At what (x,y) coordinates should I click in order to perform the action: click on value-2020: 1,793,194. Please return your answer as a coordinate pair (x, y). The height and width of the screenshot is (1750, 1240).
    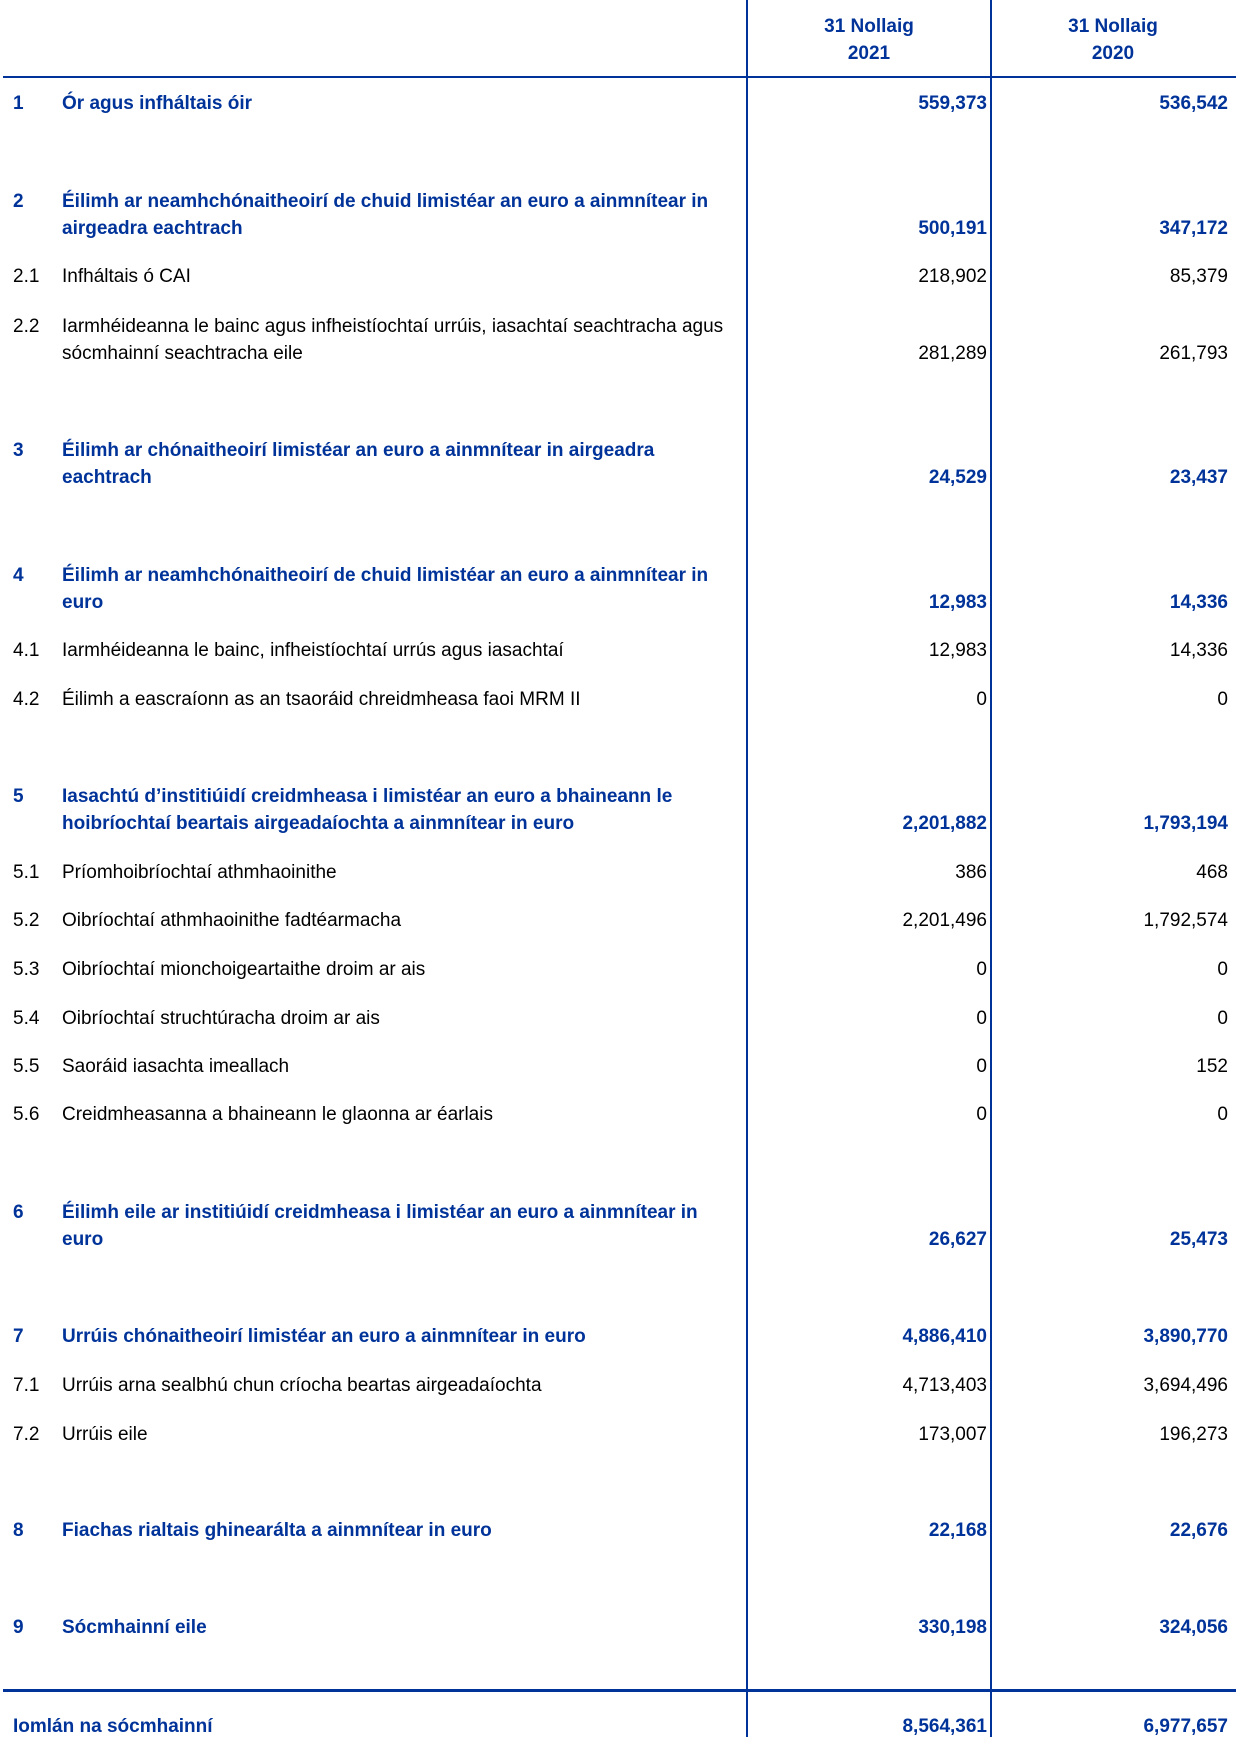
    Looking at the image, I should click on (1185, 823).